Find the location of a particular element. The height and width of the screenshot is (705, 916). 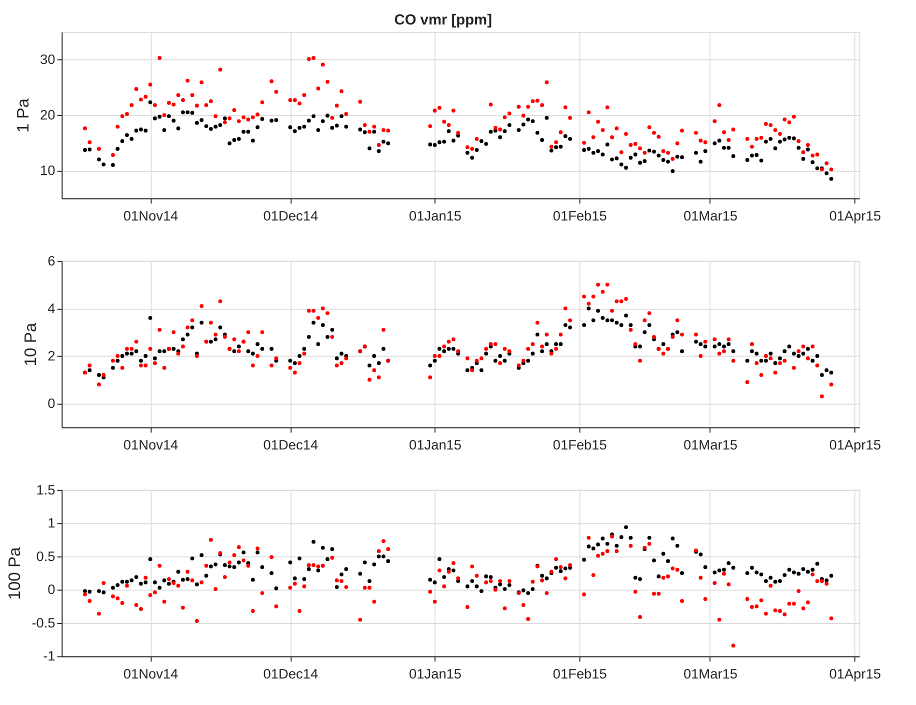

y-tick-label: 0.5 is located at coordinates (46, 556).